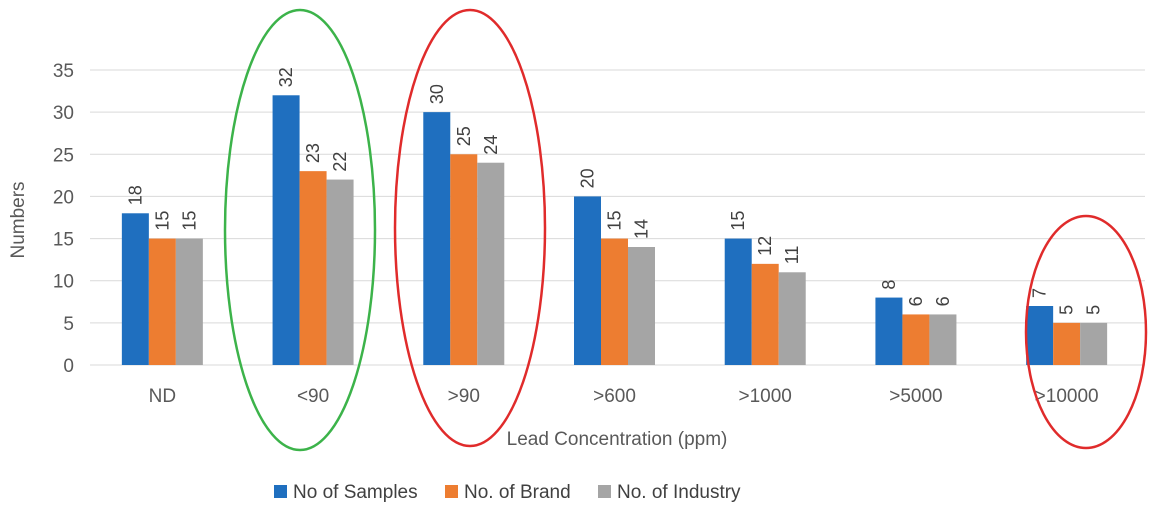 The height and width of the screenshot is (508, 1158). I want to click on data-label: 7, so click(1040, 293).